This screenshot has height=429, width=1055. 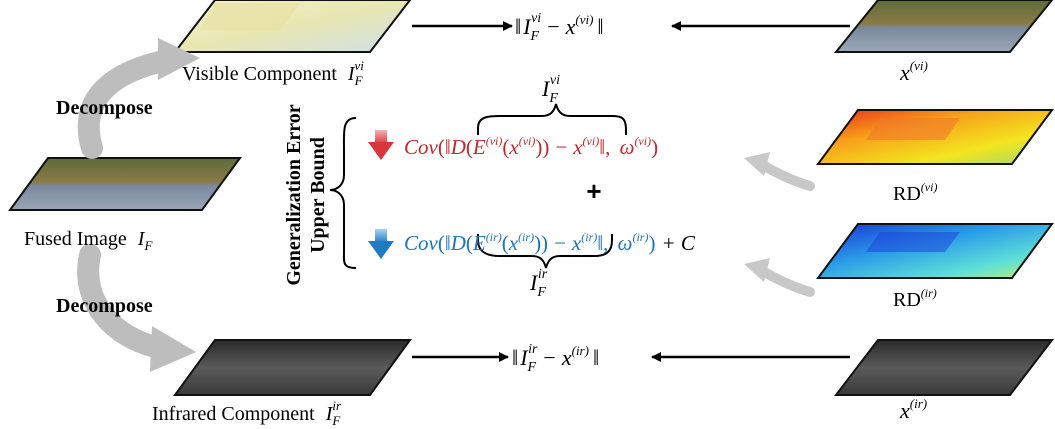 What do you see at coordinates (935, 137) in the screenshot?
I see `rd-vi-heatmap` at bounding box center [935, 137].